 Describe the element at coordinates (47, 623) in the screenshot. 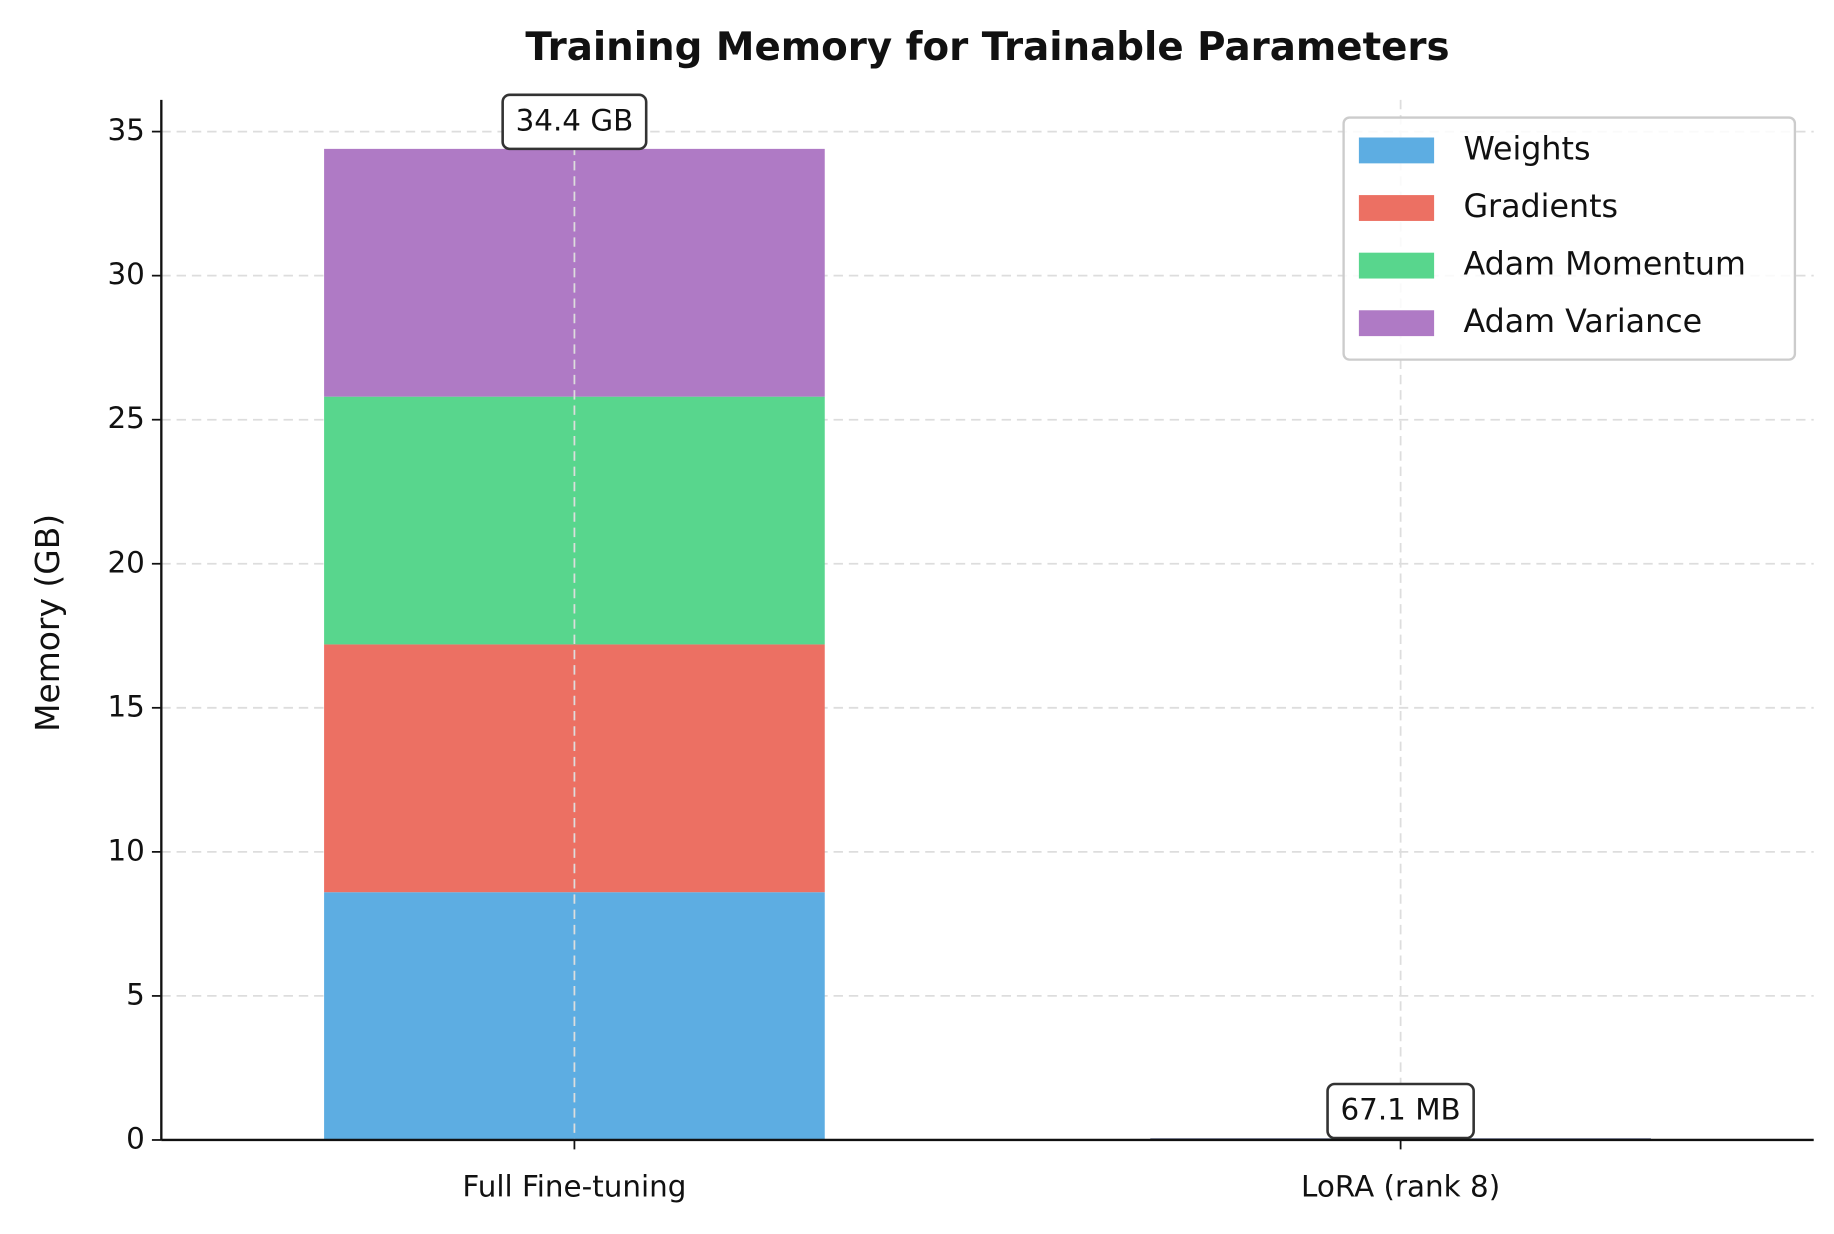

I see `y-axis-label: Memory (GB)` at that location.